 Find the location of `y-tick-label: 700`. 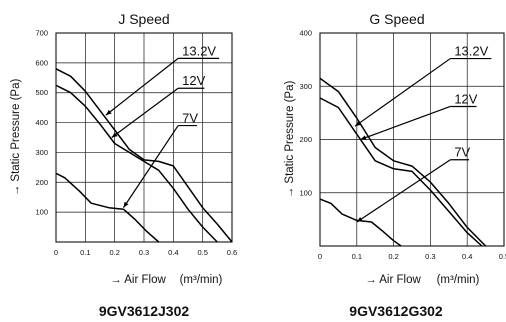

y-tick-label: 700 is located at coordinates (41, 33).